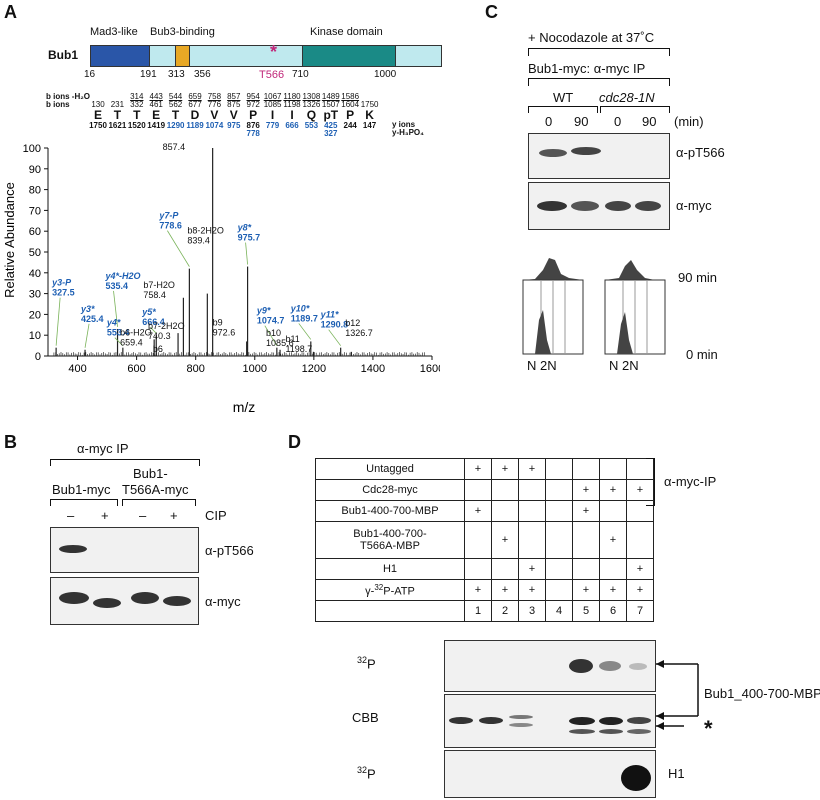 This screenshot has height=800, width=820. Describe the element at coordinates (156, 104) in the screenshot. I see `b-ion: 461` at that location.